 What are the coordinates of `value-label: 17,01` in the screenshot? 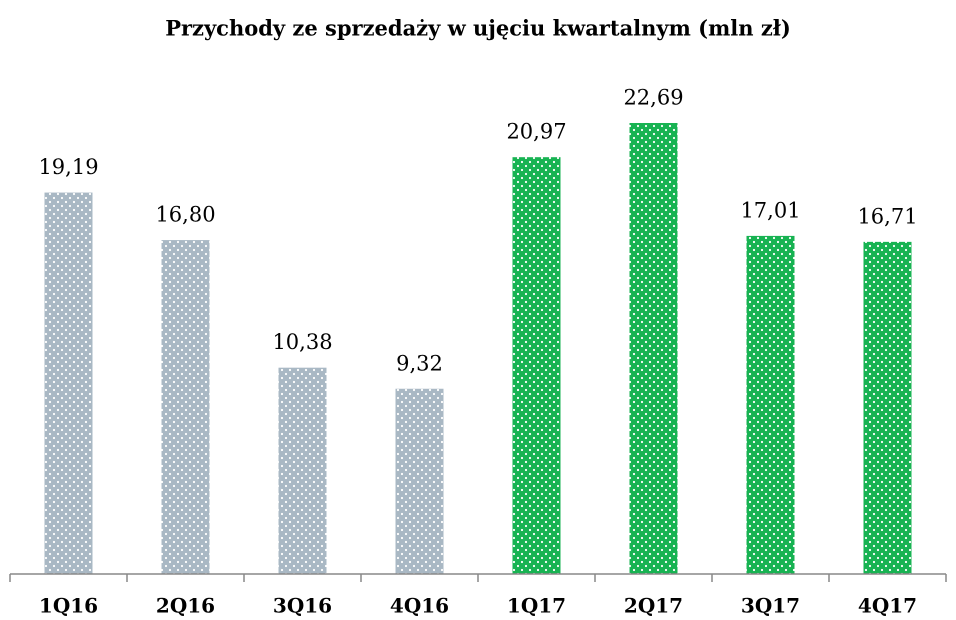 It's located at (770, 210).